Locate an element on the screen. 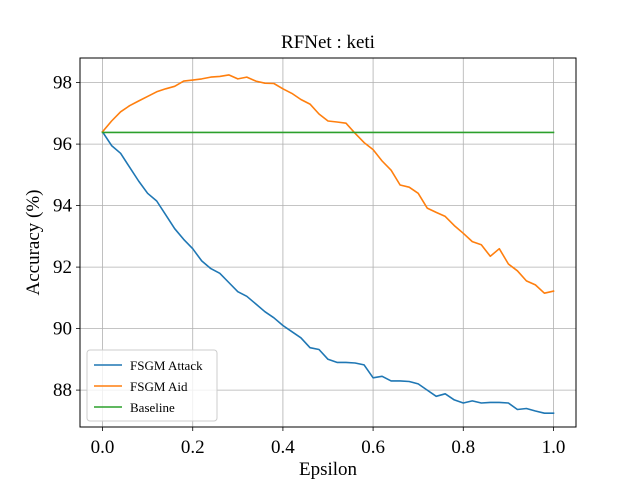 This screenshot has width=640, height=480. x-tick-label: 0.6 is located at coordinates (373, 447).